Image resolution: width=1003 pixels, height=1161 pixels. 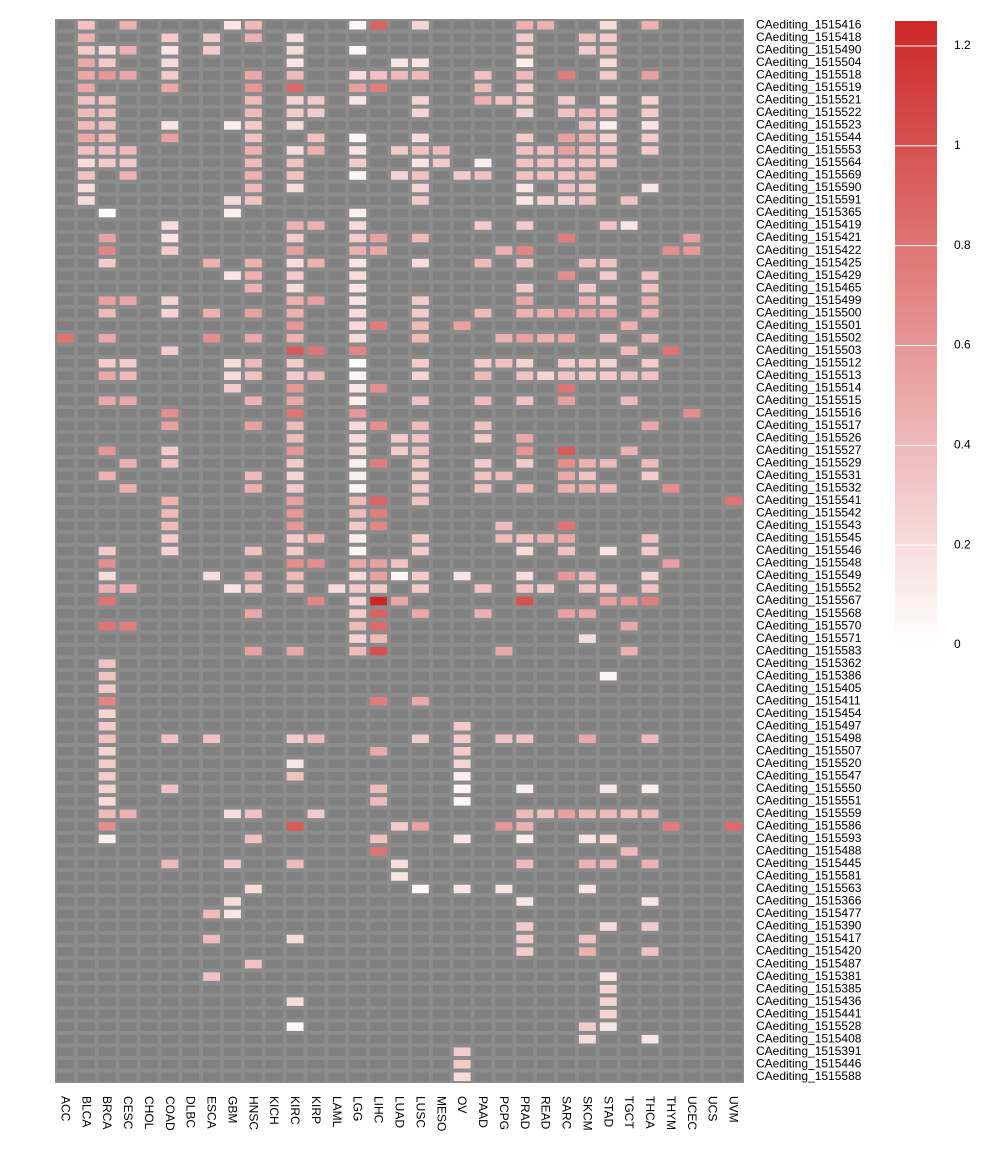 I want to click on row-label: CAediting_1515454, so click(x=809, y=713).